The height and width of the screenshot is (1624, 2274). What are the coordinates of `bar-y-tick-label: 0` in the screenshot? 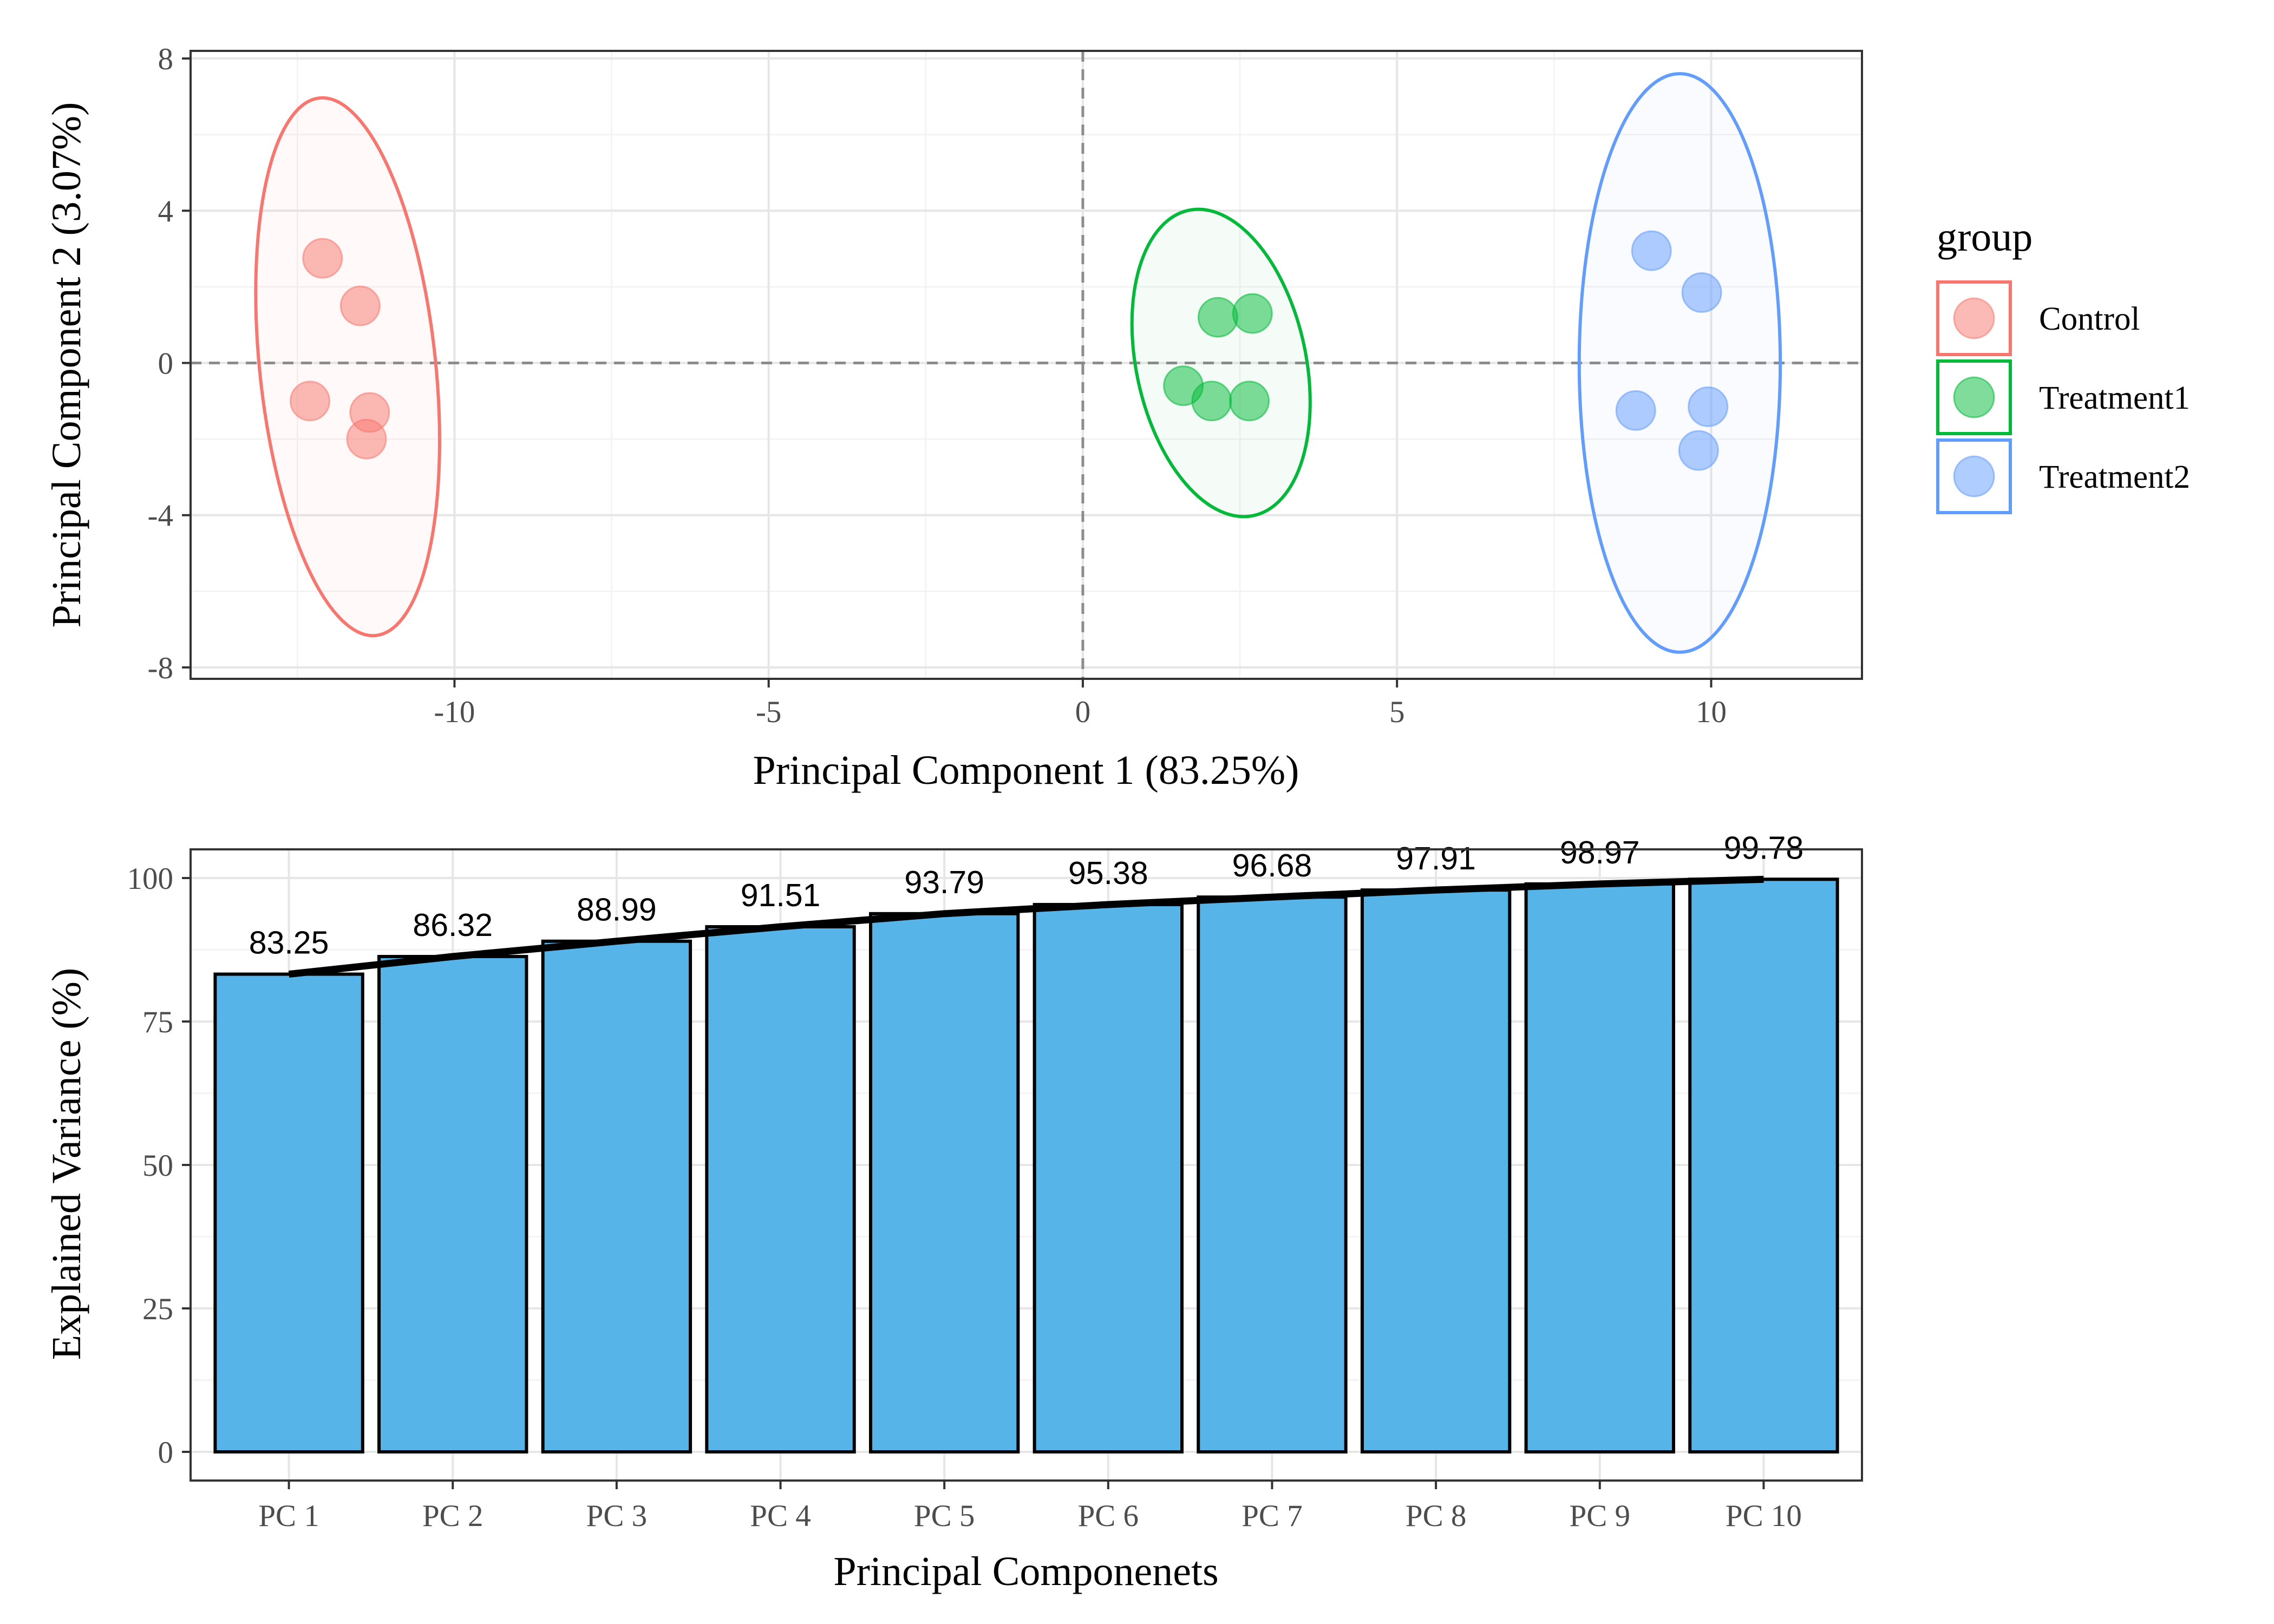 It's located at (166, 1453).